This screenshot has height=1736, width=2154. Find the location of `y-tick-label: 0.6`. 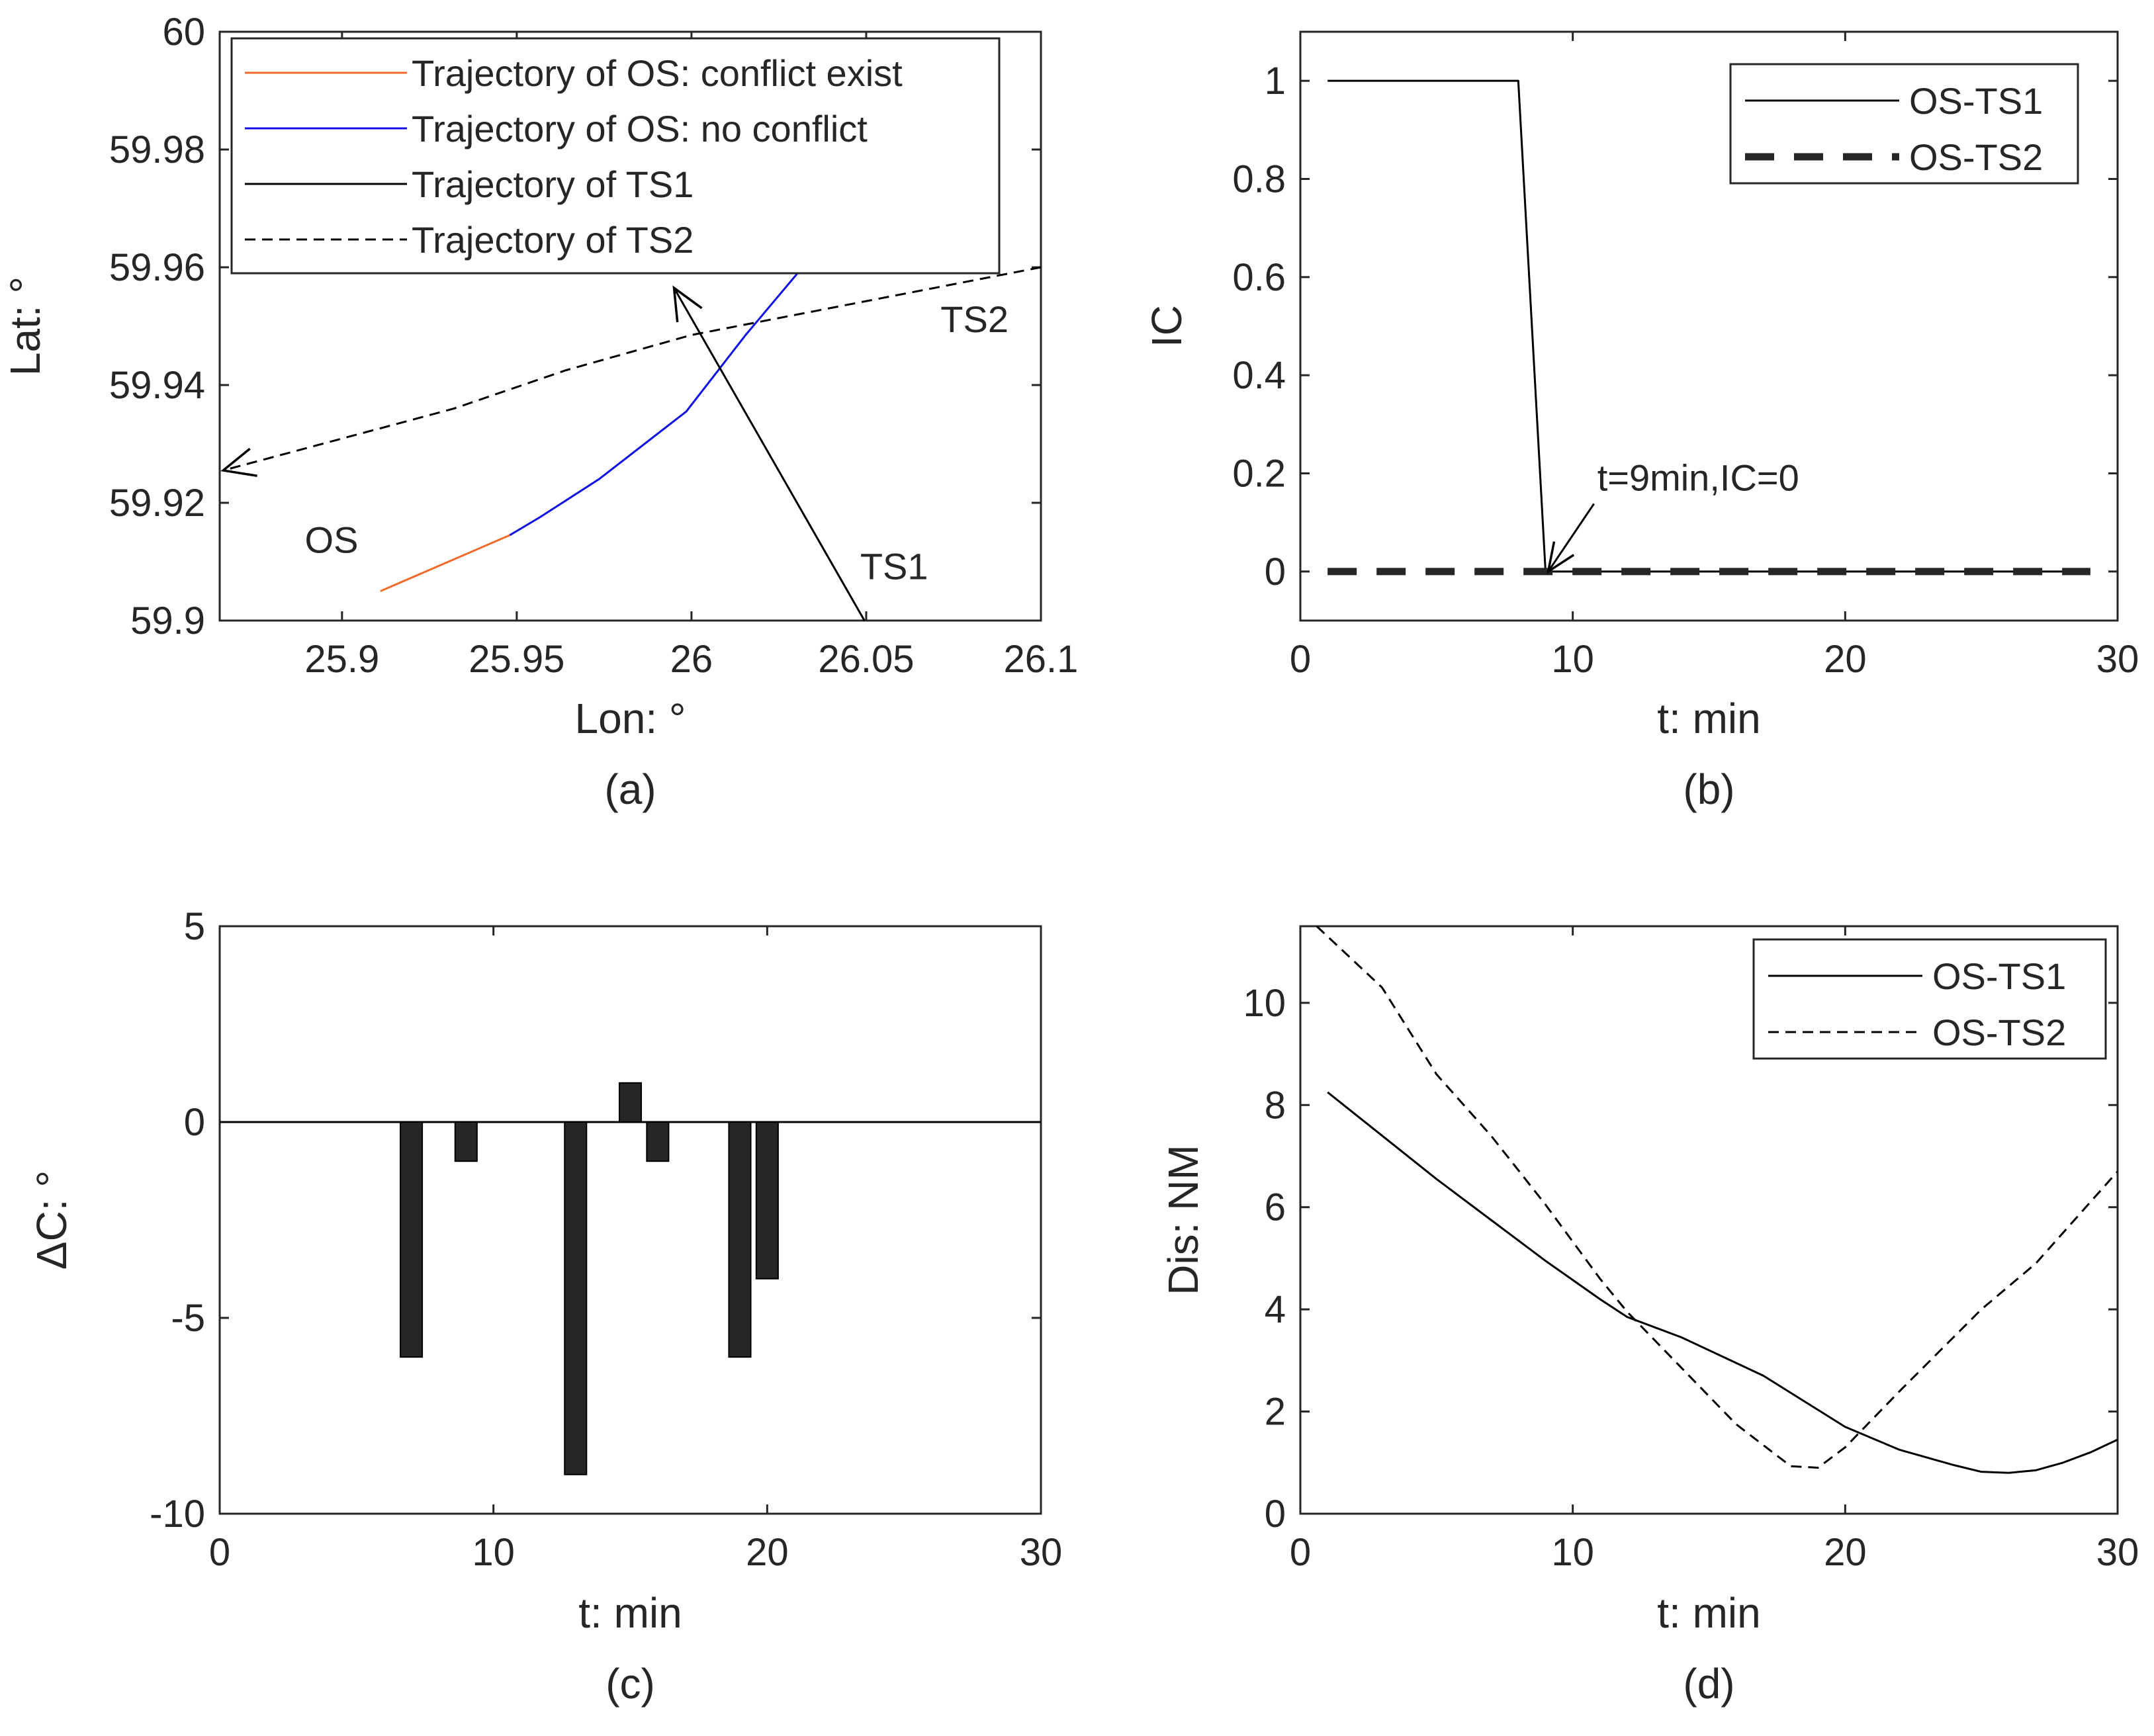

y-tick-label: 0.6 is located at coordinates (1259, 277).